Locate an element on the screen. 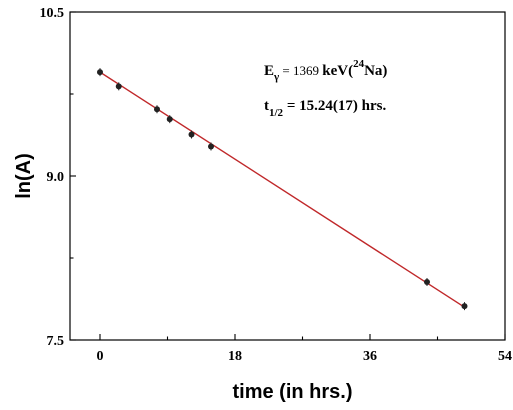 This screenshot has width=513, height=410. x-tick-label: 54 is located at coordinates (505, 356).